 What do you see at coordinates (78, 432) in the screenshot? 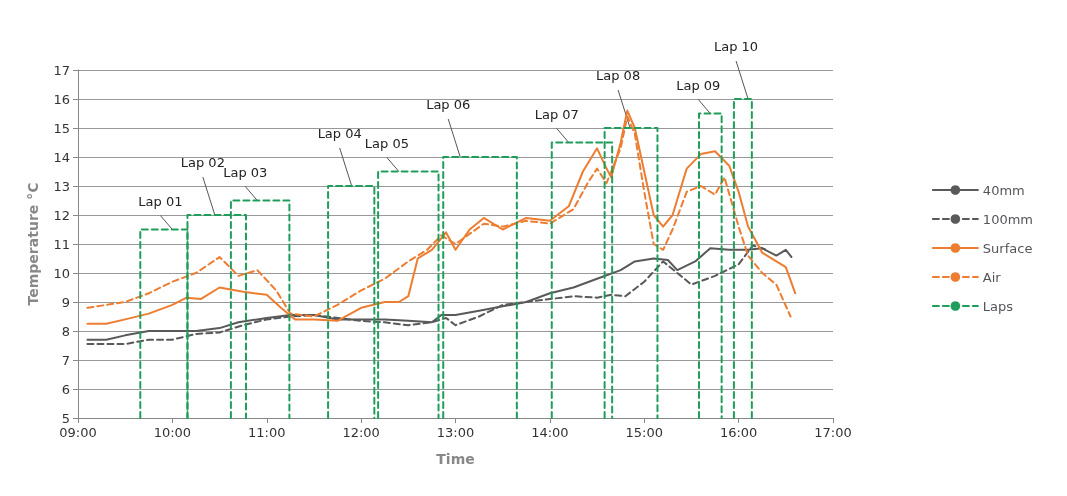
I see `x-tick-label: 09:00` at bounding box center [78, 432].